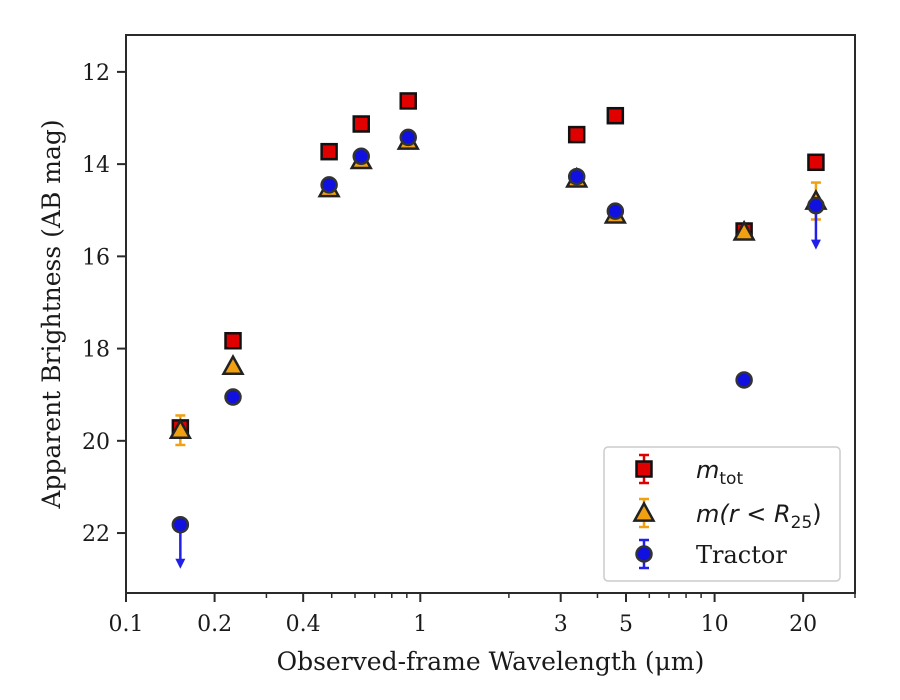 The width and height of the screenshot is (900, 700). Describe the element at coordinates (482, 615) in the screenshot. I see `x-axis-ticks: 0.1 0.2 0.4 1 3 5 10 20` at that location.